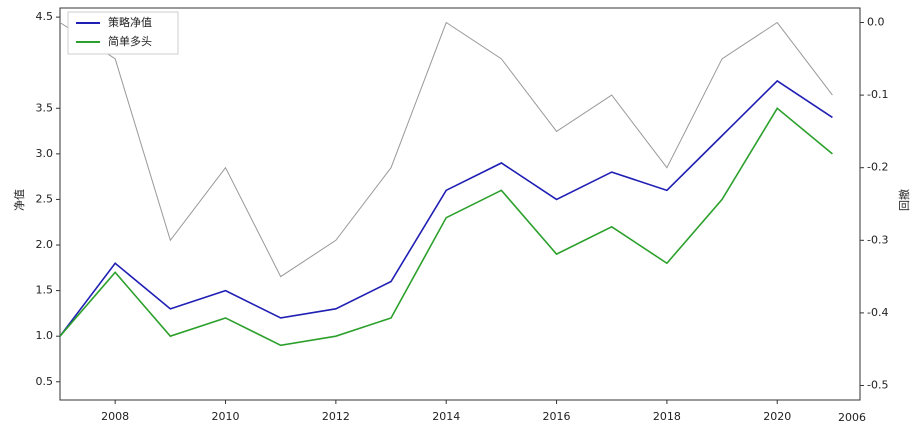 This screenshot has width=918, height=431. What do you see at coordinates (123, 33) in the screenshot?
I see `legend-box` at bounding box center [123, 33].